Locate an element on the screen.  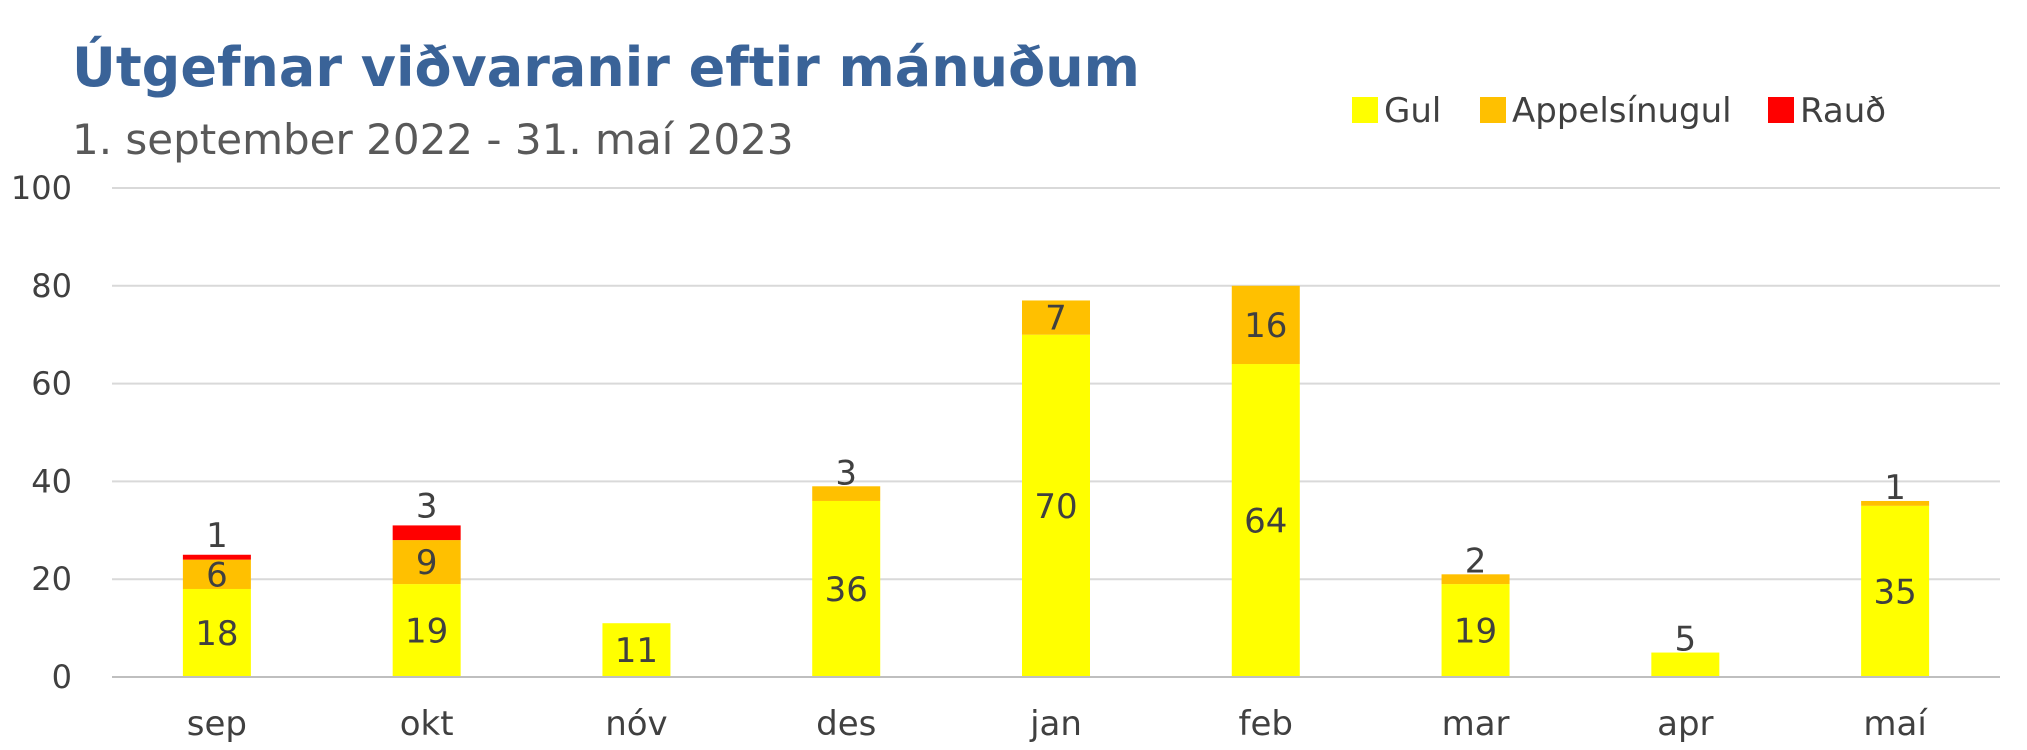
data-label: 18 is located at coordinates (216, 634).